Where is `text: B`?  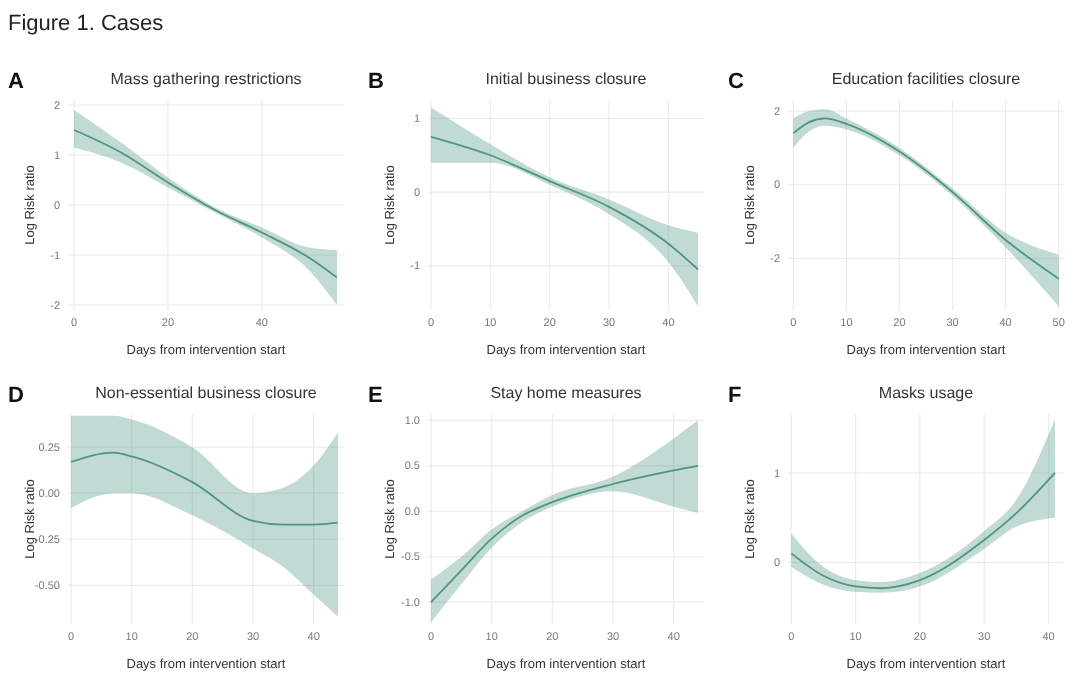 text: B is located at coordinates (376, 82).